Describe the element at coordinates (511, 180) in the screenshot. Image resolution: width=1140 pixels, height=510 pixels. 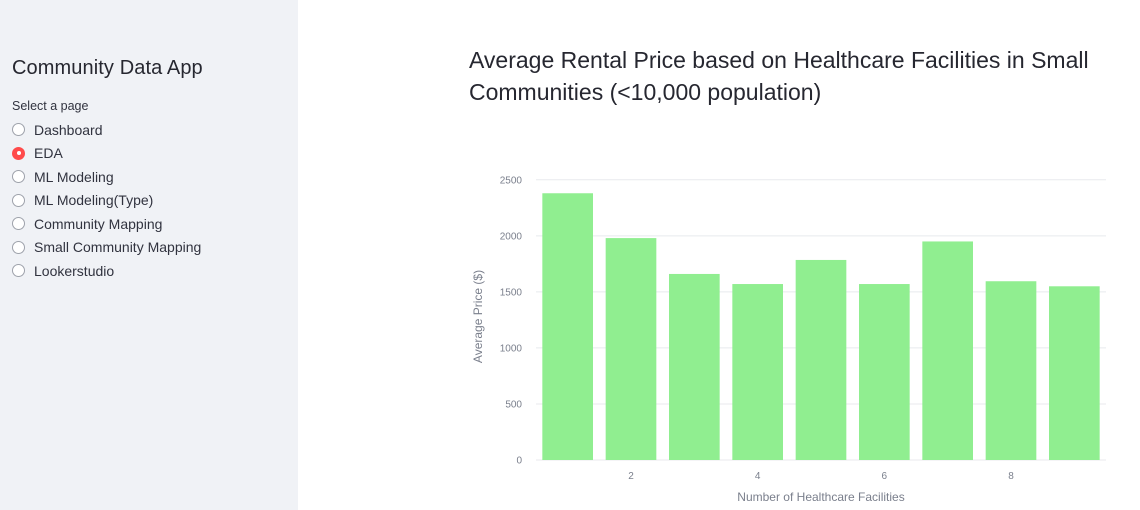
I see `y-tick-label: 2500` at that location.